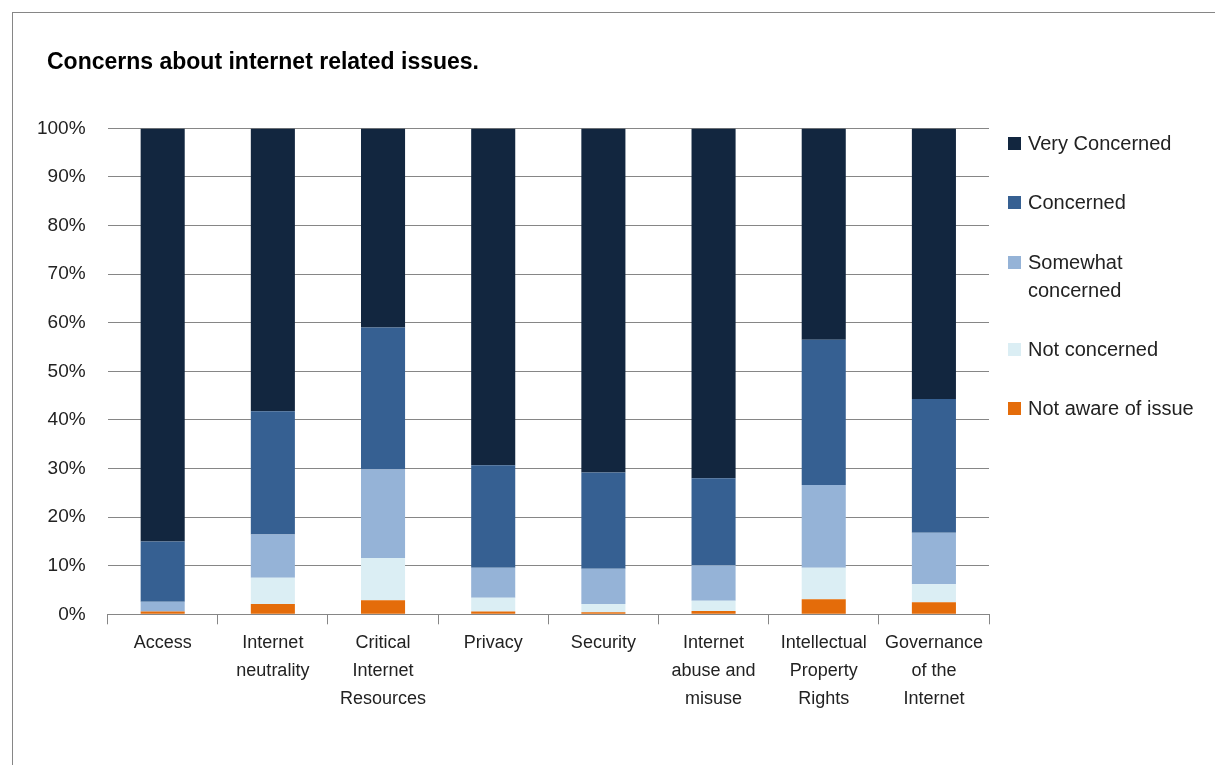  What do you see at coordinates (162, 642) in the screenshot?
I see `x-tick-label: Access` at bounding box center [162, 642].